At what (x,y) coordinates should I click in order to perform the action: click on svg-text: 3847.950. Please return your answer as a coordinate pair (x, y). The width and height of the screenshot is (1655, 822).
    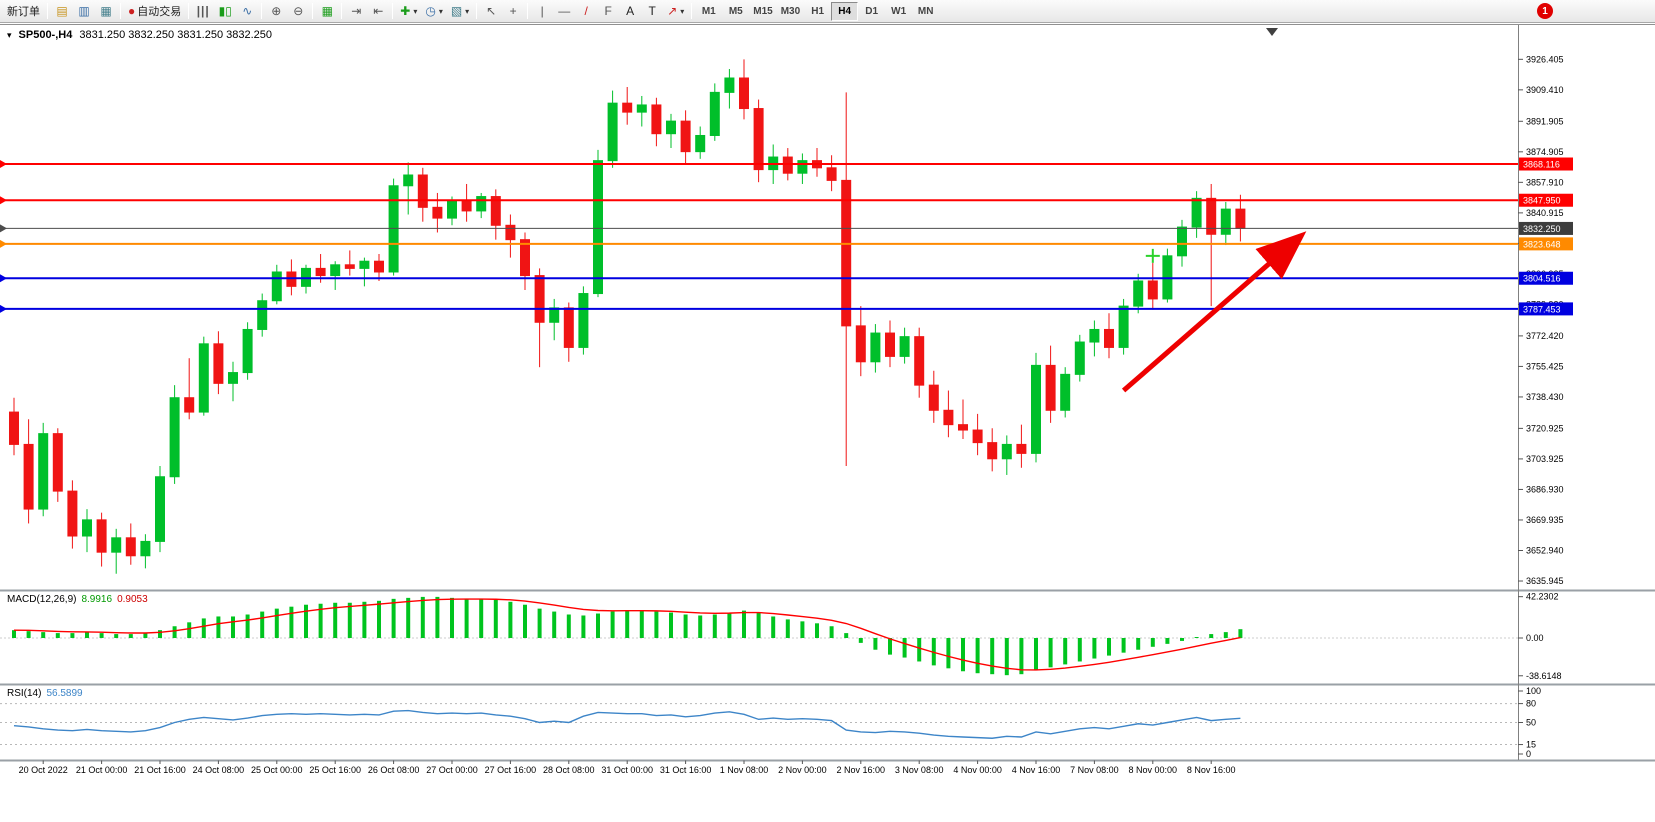
    Looking at the image, I should click on (1542, 201).